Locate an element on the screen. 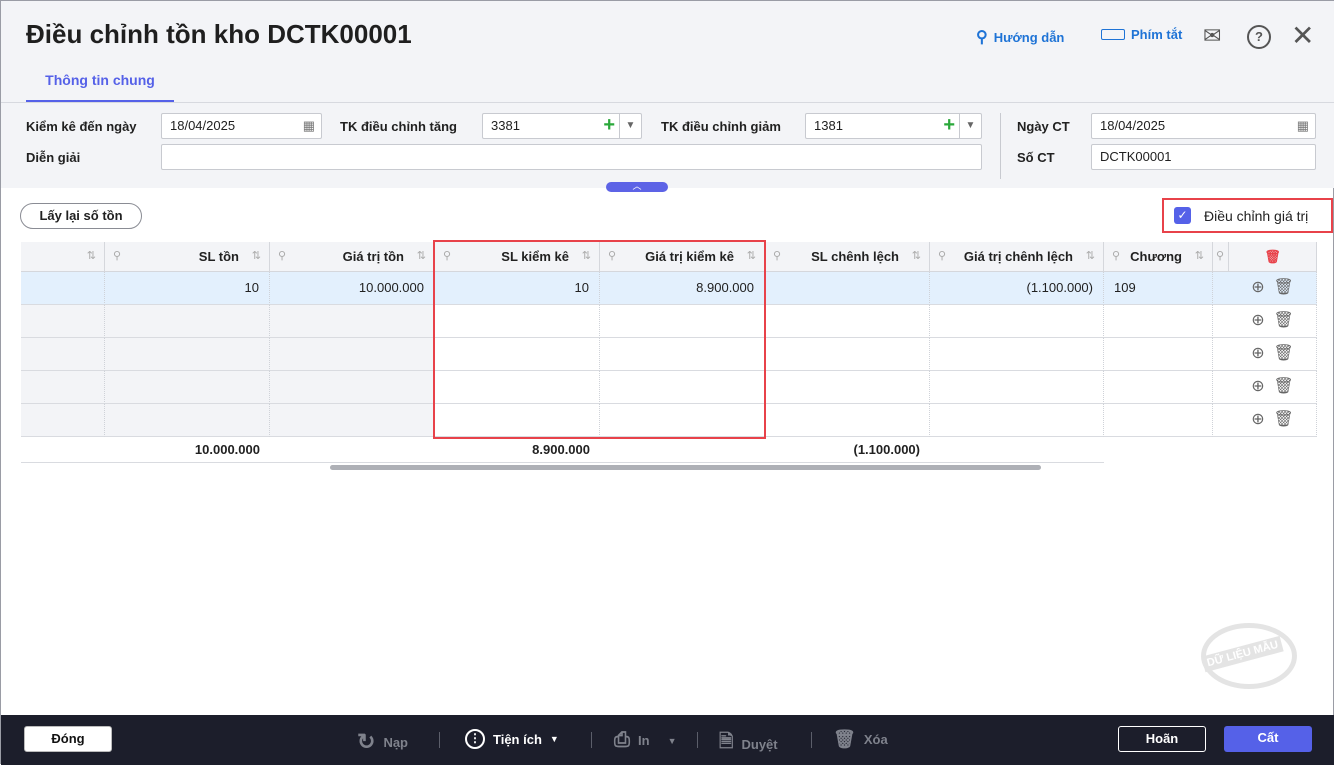 This screenshot has height=765, width=1334. reload-stock-button: Lấy lại số tồn is located at coordinates (81, 216).